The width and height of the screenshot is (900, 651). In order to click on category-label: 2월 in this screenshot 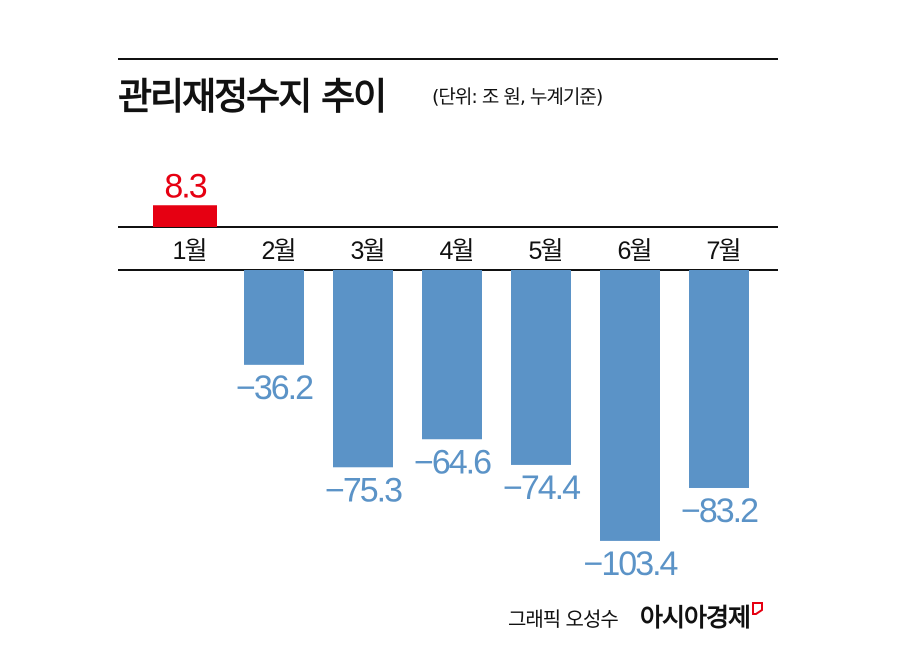, I will do `click(278, 251)`.